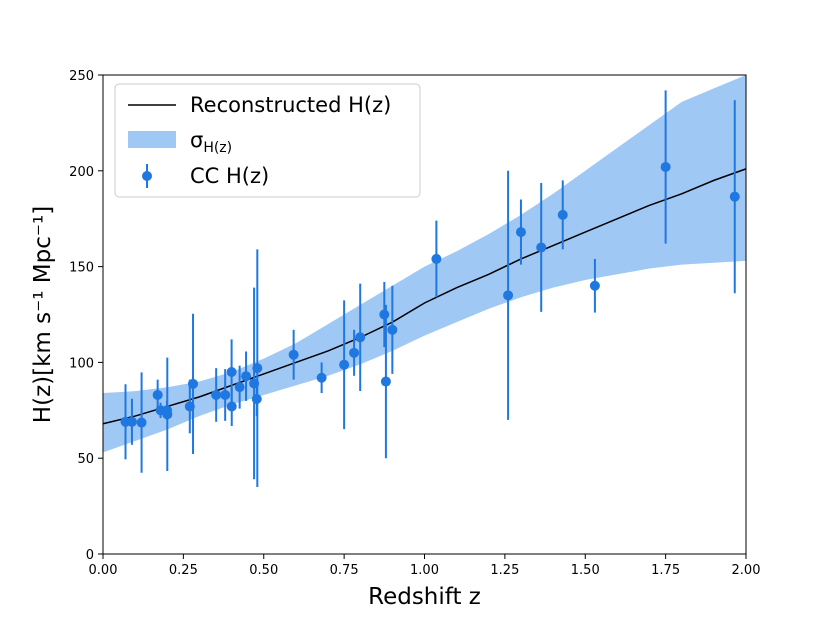 The image size is (830, 623). Describe the element at coordinates (196, 140) in the screenshot. I see `legend-sigma-main: σ` at that location.